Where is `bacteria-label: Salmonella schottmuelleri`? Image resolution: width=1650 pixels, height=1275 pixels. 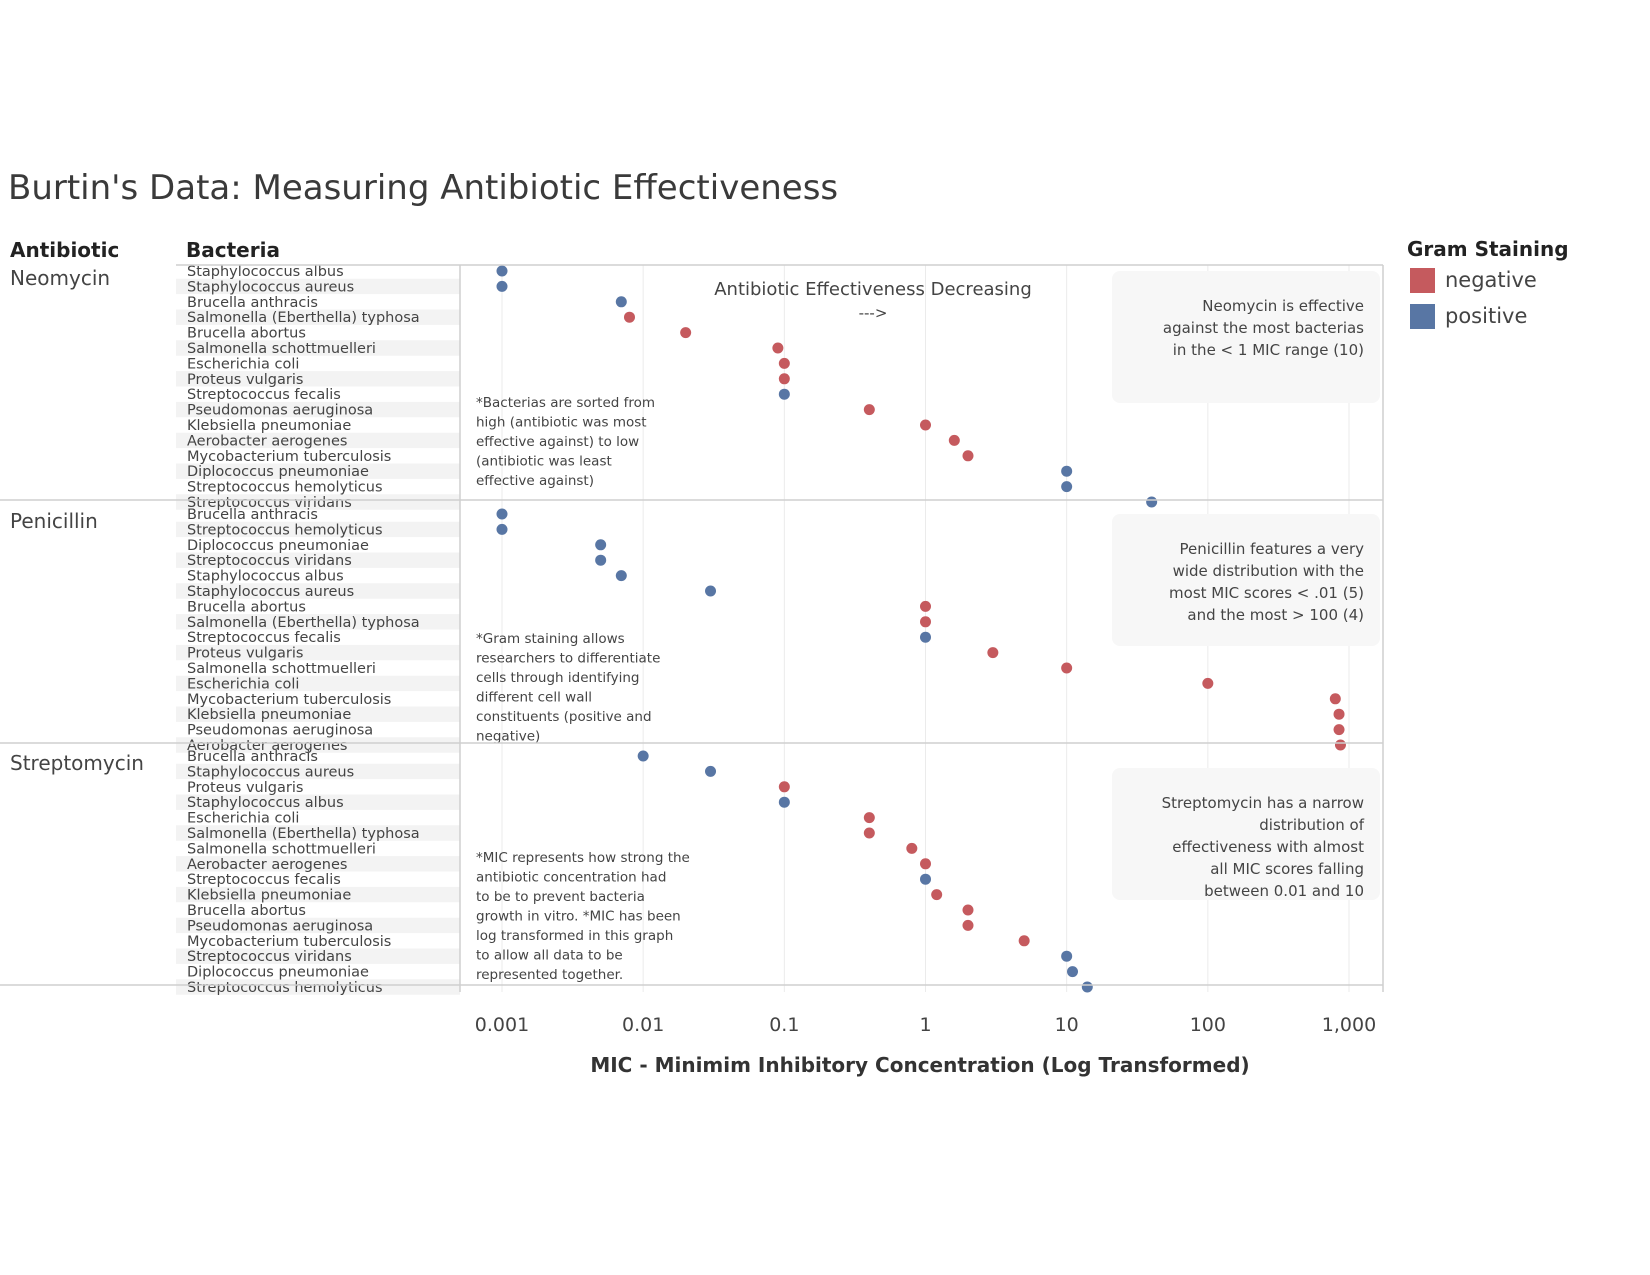
bacteria-label: Salmonella schottmuelleri is located at coordinates (281, 849).